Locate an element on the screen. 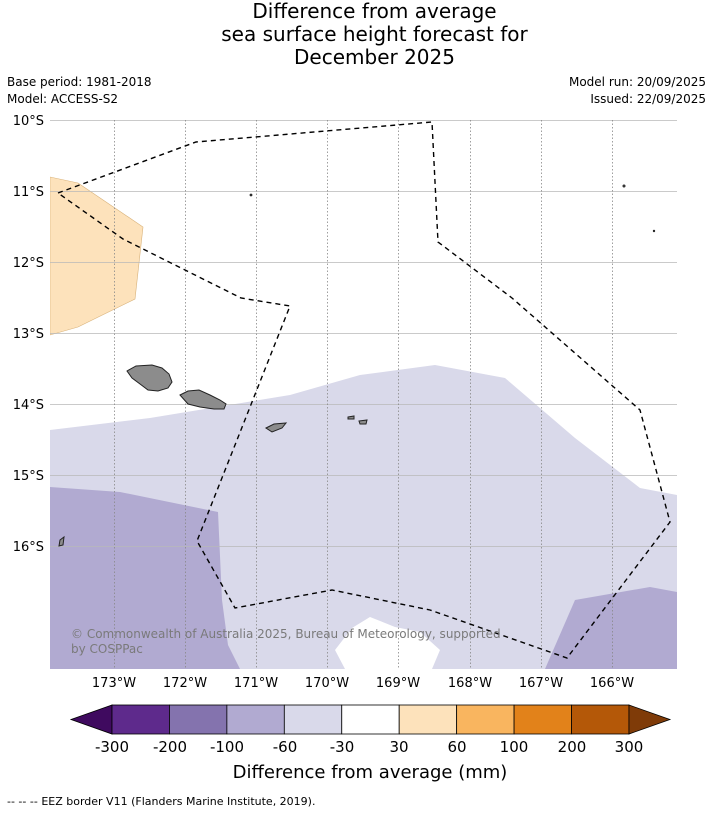  lat-label: 11°S is located at coordinates (28, 192).